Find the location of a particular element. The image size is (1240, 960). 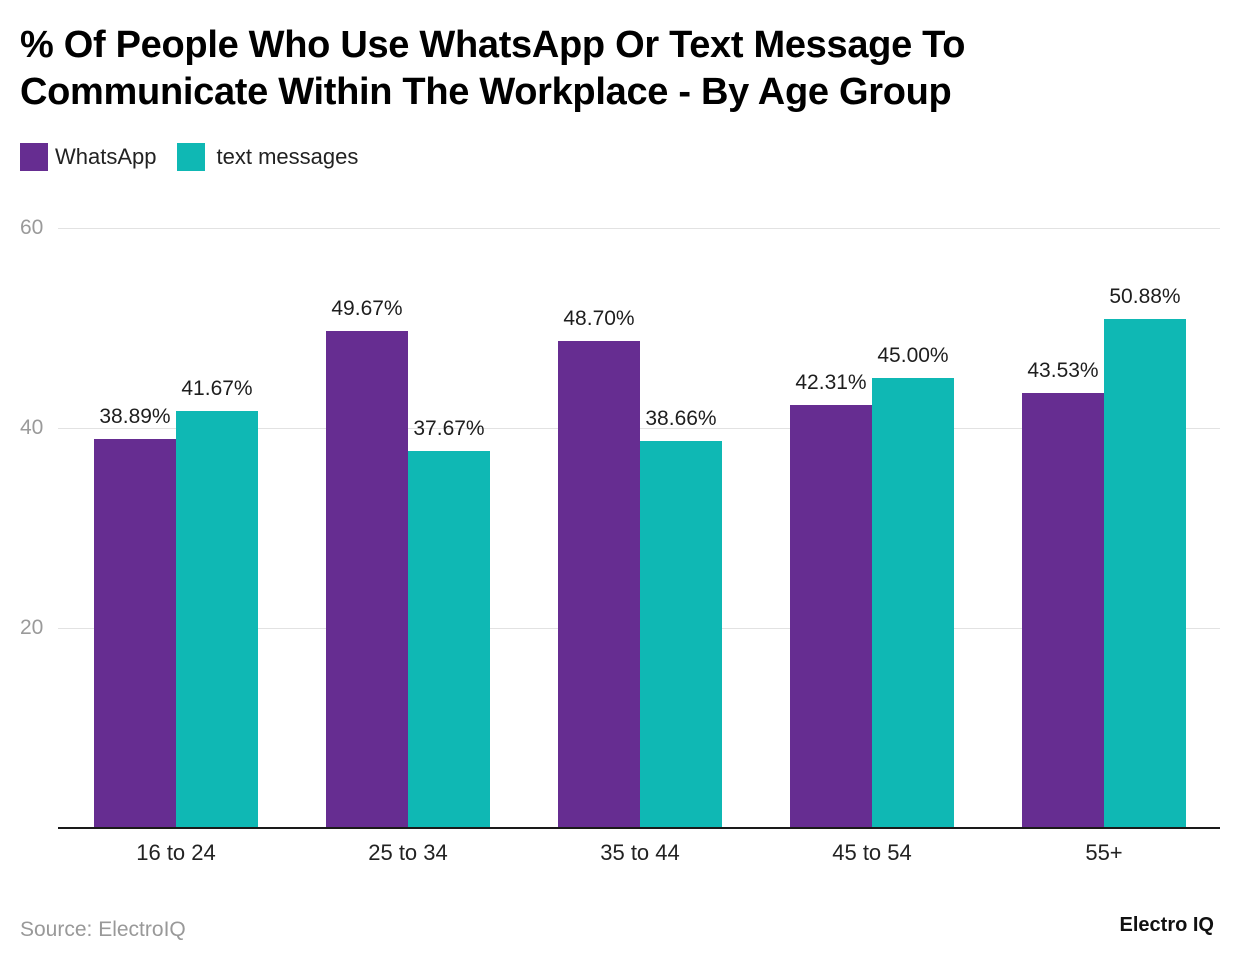

legend-swatch-text-messages is located at coordinates (190, 157).